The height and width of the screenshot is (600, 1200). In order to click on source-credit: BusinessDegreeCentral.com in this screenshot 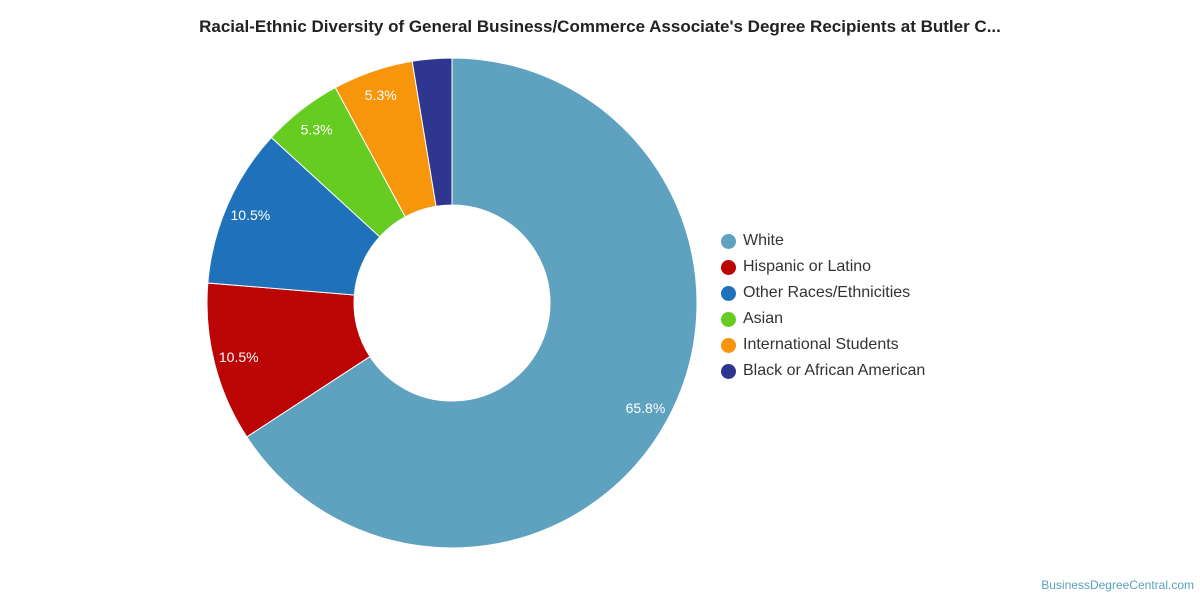, I will do `click(1117, 585)`.